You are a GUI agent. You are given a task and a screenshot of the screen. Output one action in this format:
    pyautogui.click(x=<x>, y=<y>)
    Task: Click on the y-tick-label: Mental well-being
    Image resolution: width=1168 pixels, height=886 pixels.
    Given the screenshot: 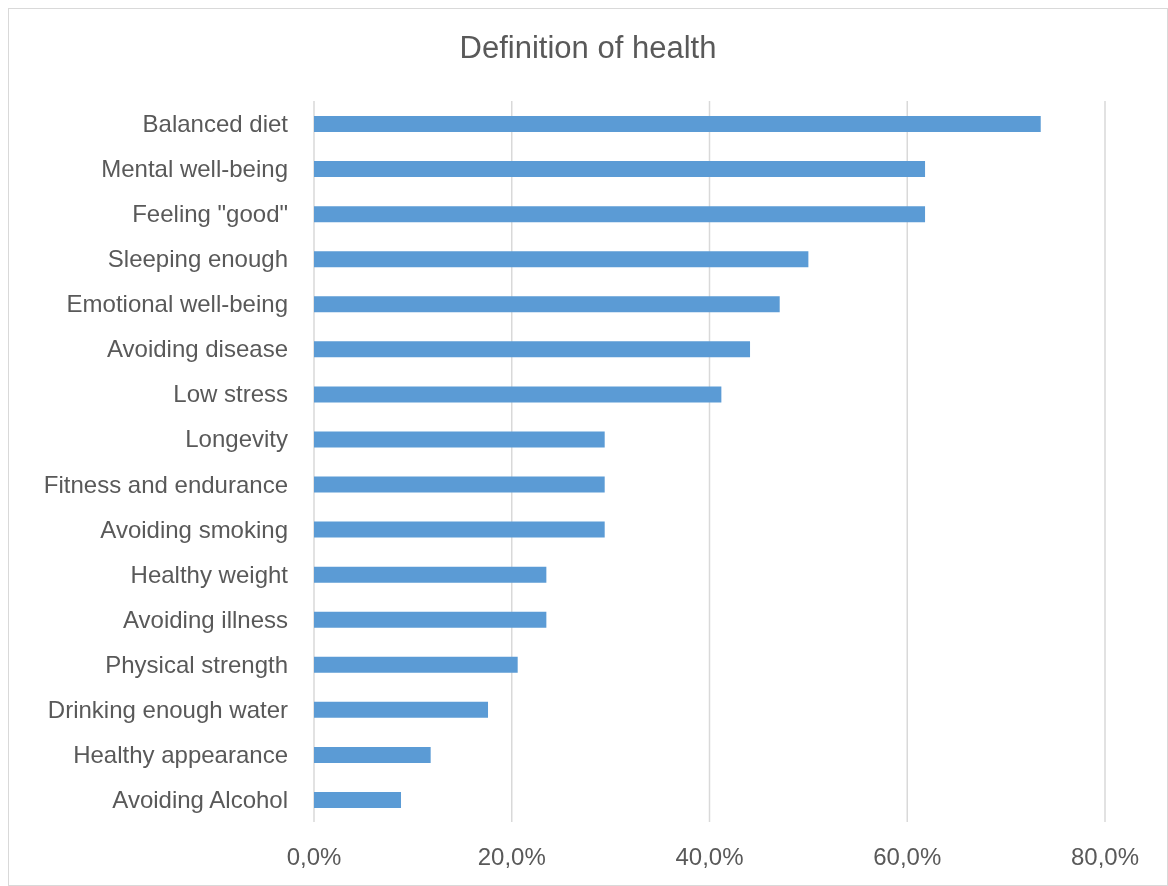 What is the action you would take?
    pyautogui.click(x=194, y=169)
    